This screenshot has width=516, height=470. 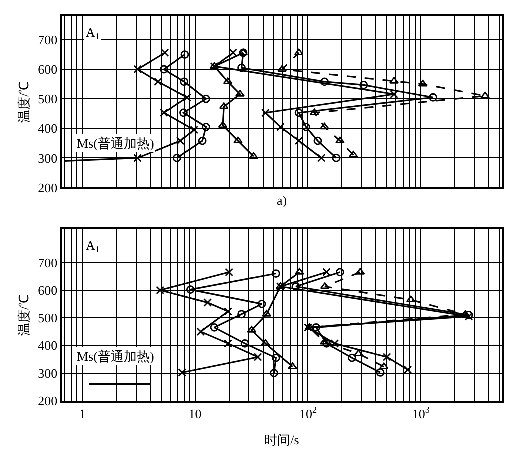 What do you see at coordinates (195, 414) in the screenshot?
I see `x-tick-label: 10` at bounding box center [195, 414].